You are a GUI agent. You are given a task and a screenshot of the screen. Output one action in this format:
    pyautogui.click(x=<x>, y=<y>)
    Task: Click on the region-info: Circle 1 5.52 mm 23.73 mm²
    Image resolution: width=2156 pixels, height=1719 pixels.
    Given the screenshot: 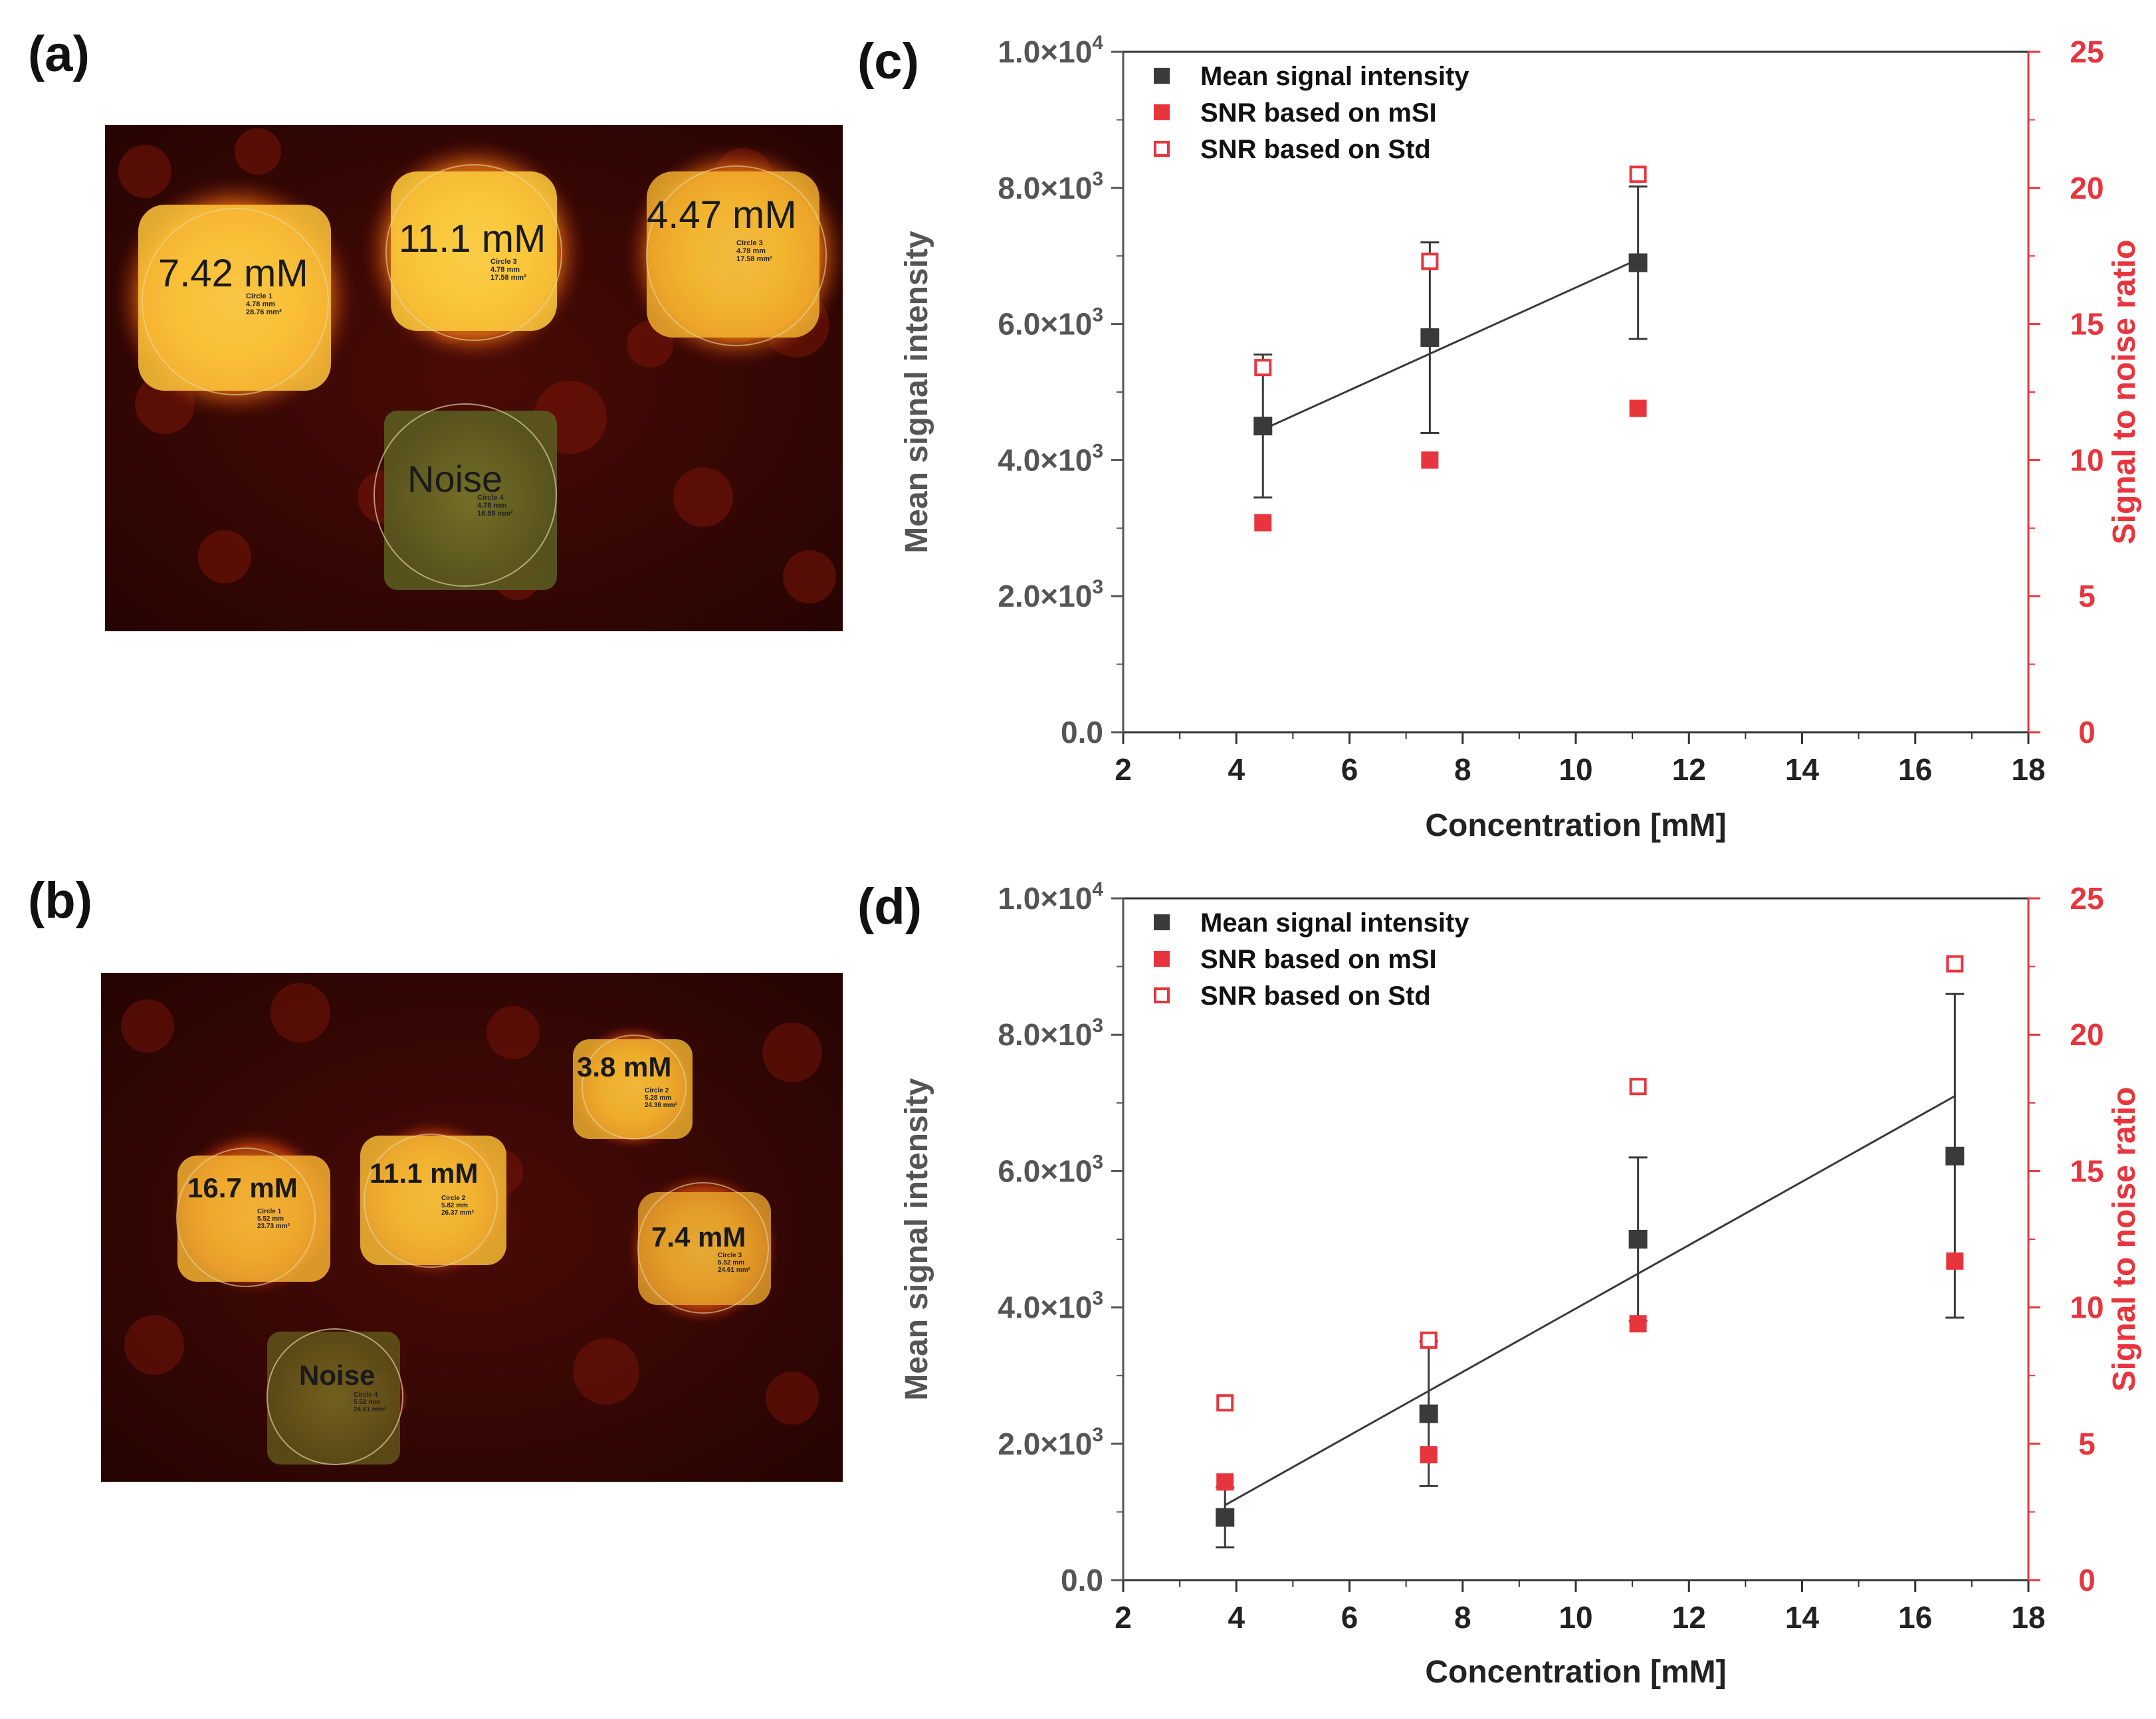 What is the action you would take?
    pyautogui.click(x=273, y=1219)
    